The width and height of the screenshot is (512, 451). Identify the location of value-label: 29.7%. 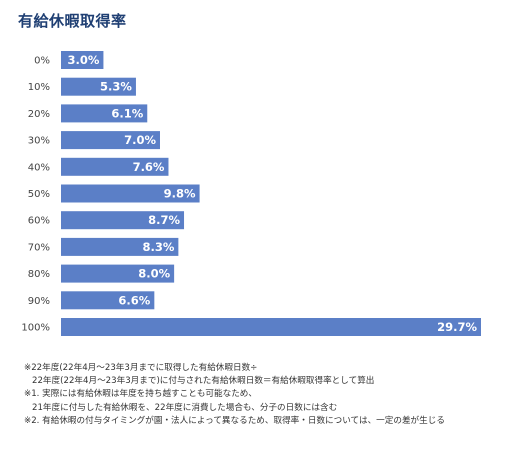
(457, 327).